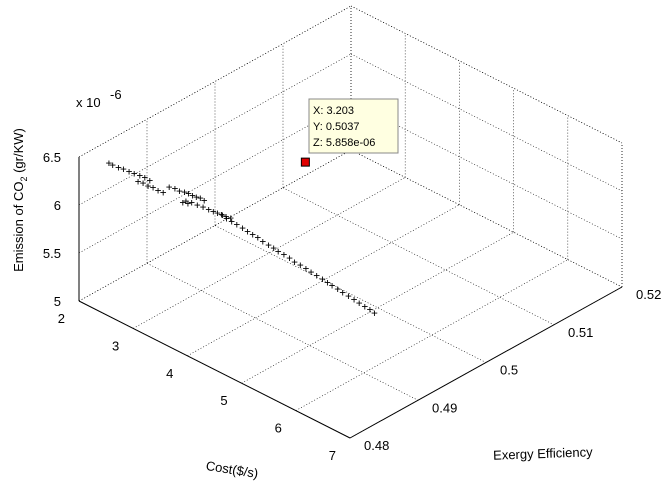 The height and width of the screenshot is (481, 662). What do you see at coordinates (18, 152) in the screenshot?
I see `z-axis-label-suffix: (gr/KW)` at bounding box center [18, 152].